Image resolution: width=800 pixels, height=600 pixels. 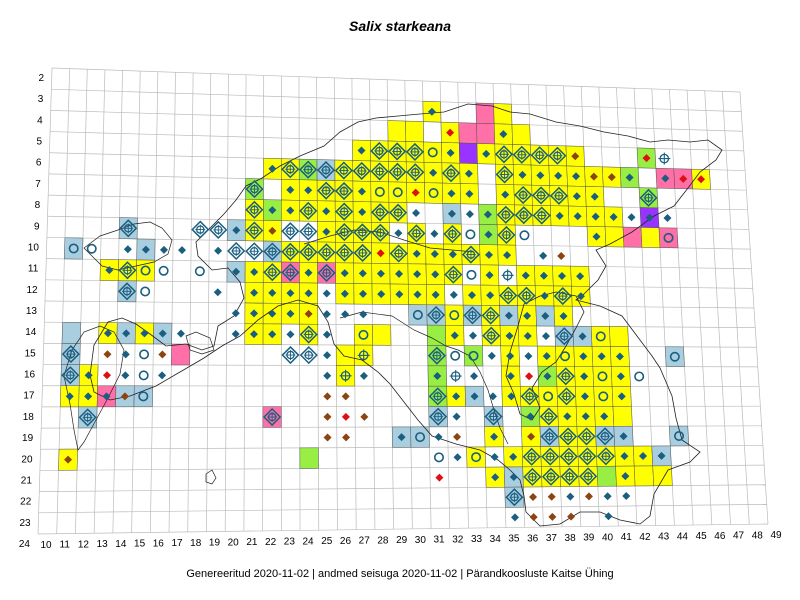 What do you see at coordinates (84, 544) in the screenshot?
I see `col-label: 12` at bounding box center [84, 544].